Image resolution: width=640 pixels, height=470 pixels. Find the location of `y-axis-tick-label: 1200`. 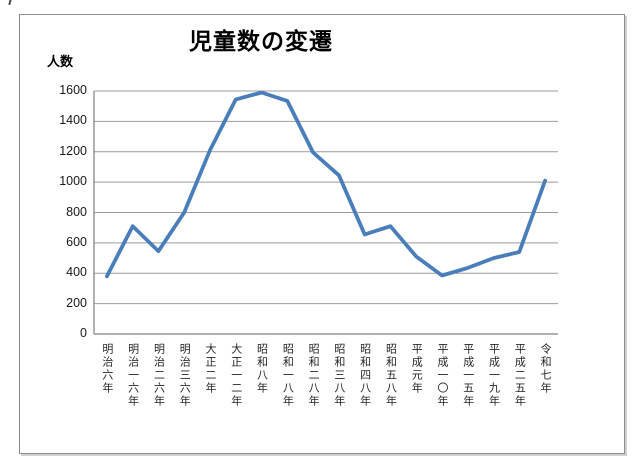

y-axis-tick-label: 1200 is located at coordinates (73, 150).